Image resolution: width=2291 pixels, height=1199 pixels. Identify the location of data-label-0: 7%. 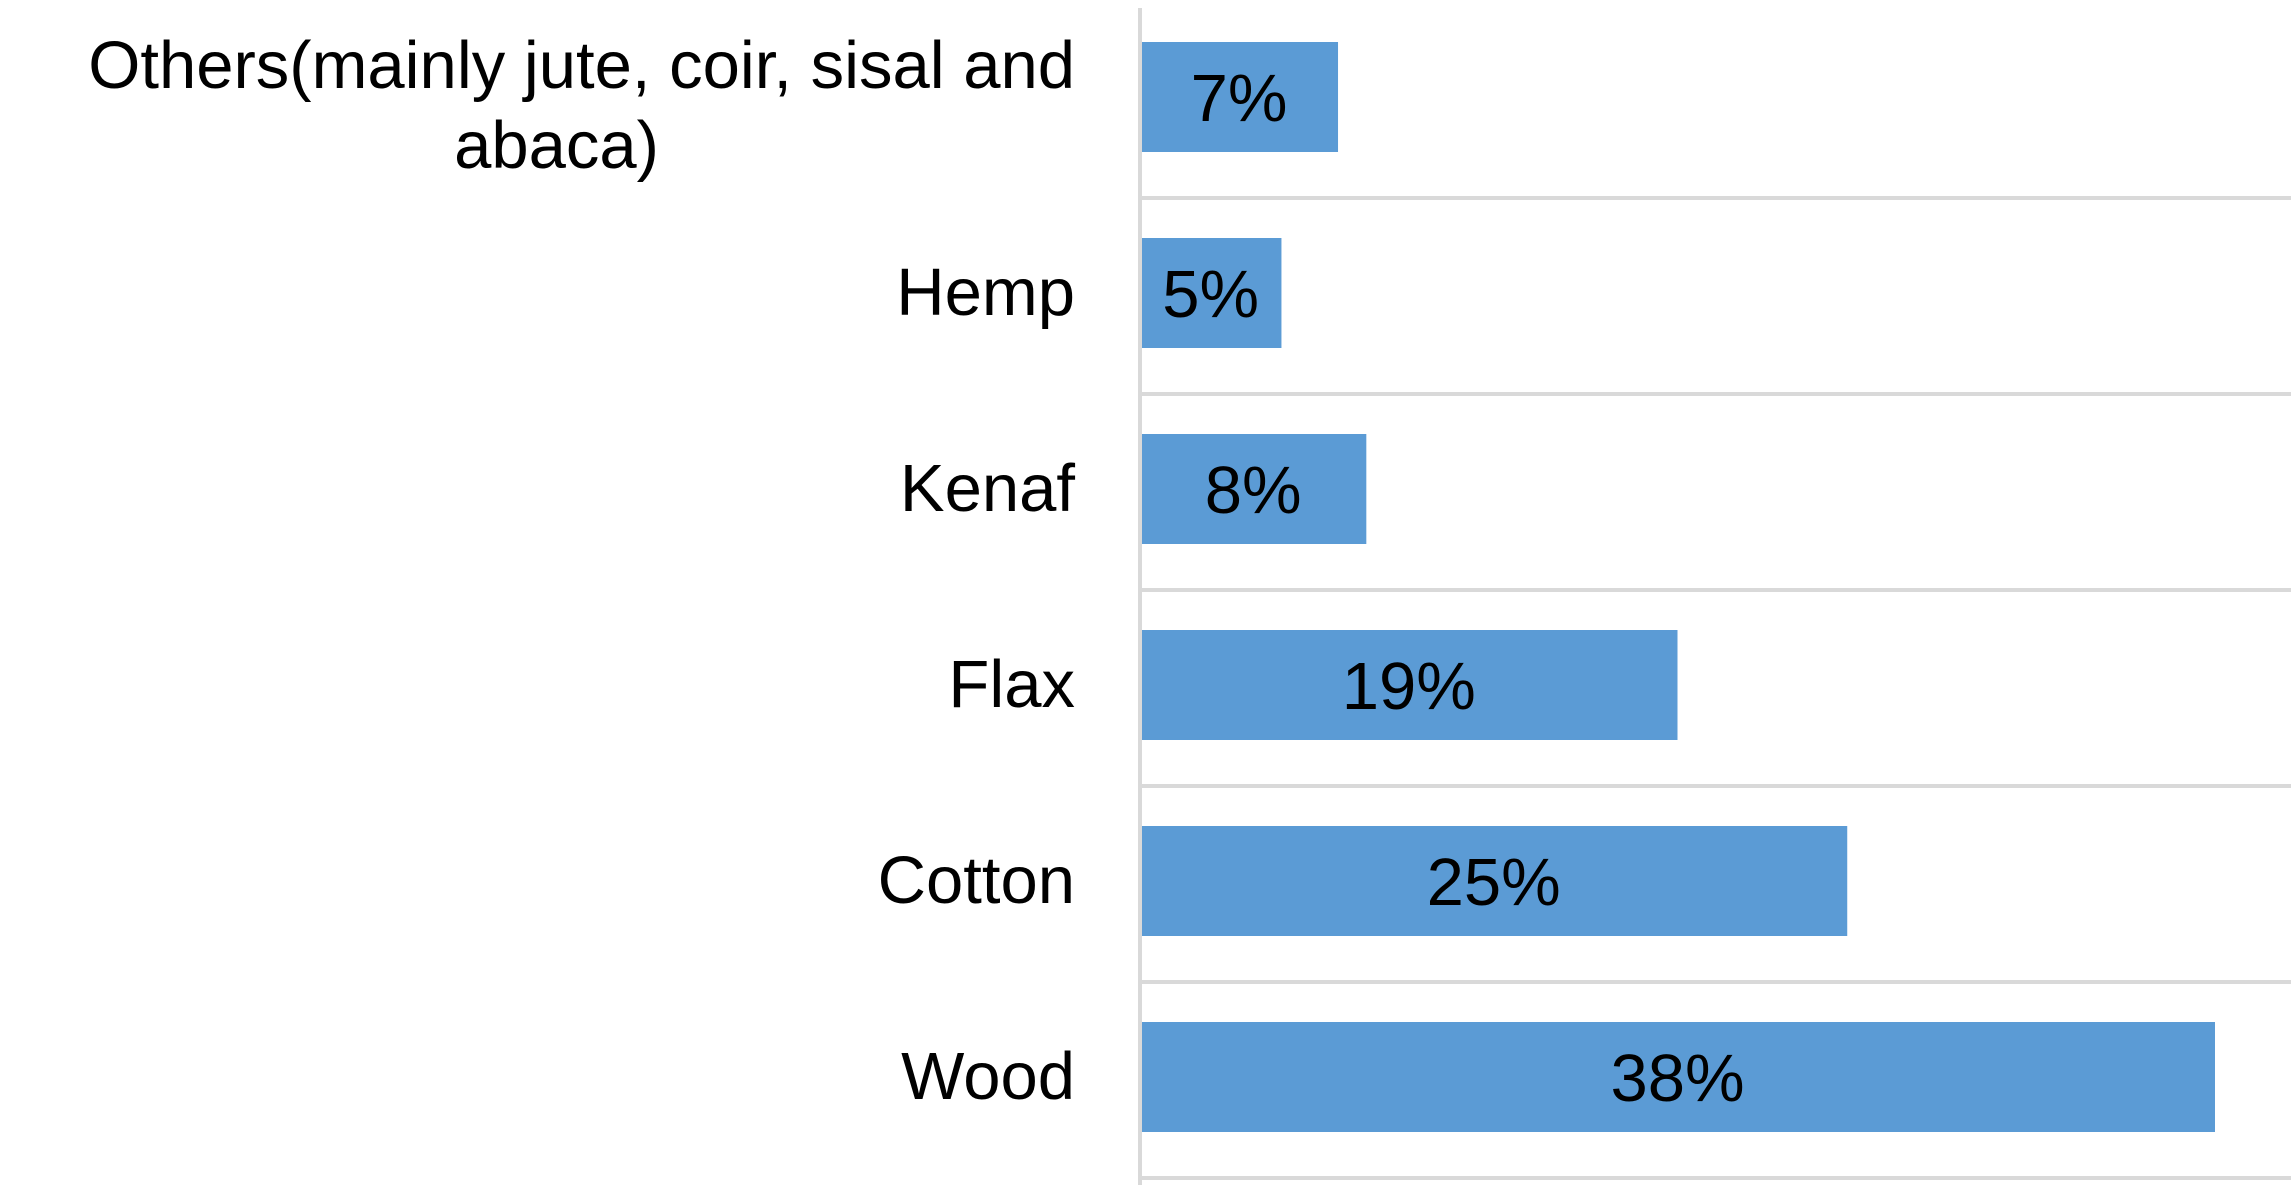
(1239, 98).